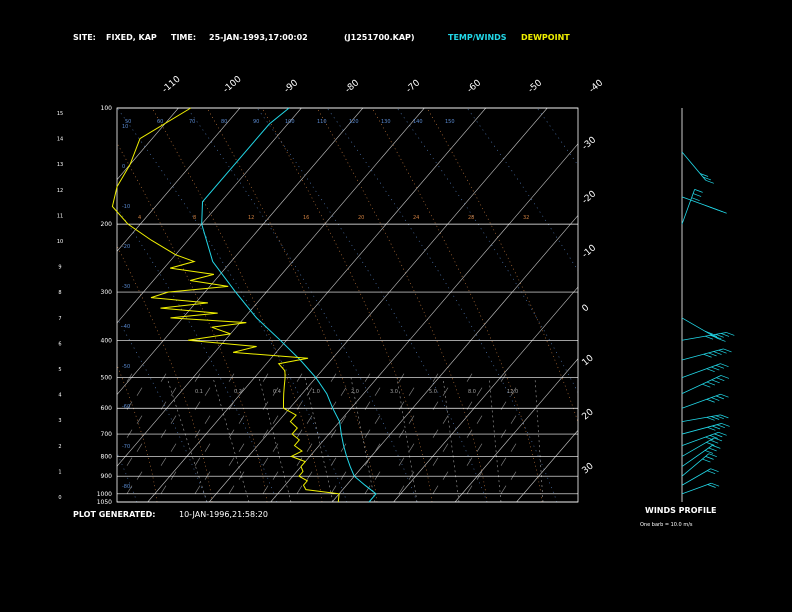  What do you see at coordinates (414, 86) in the screenshot?
I see `isotherm-label: -70` at bounding box center [414, 86].